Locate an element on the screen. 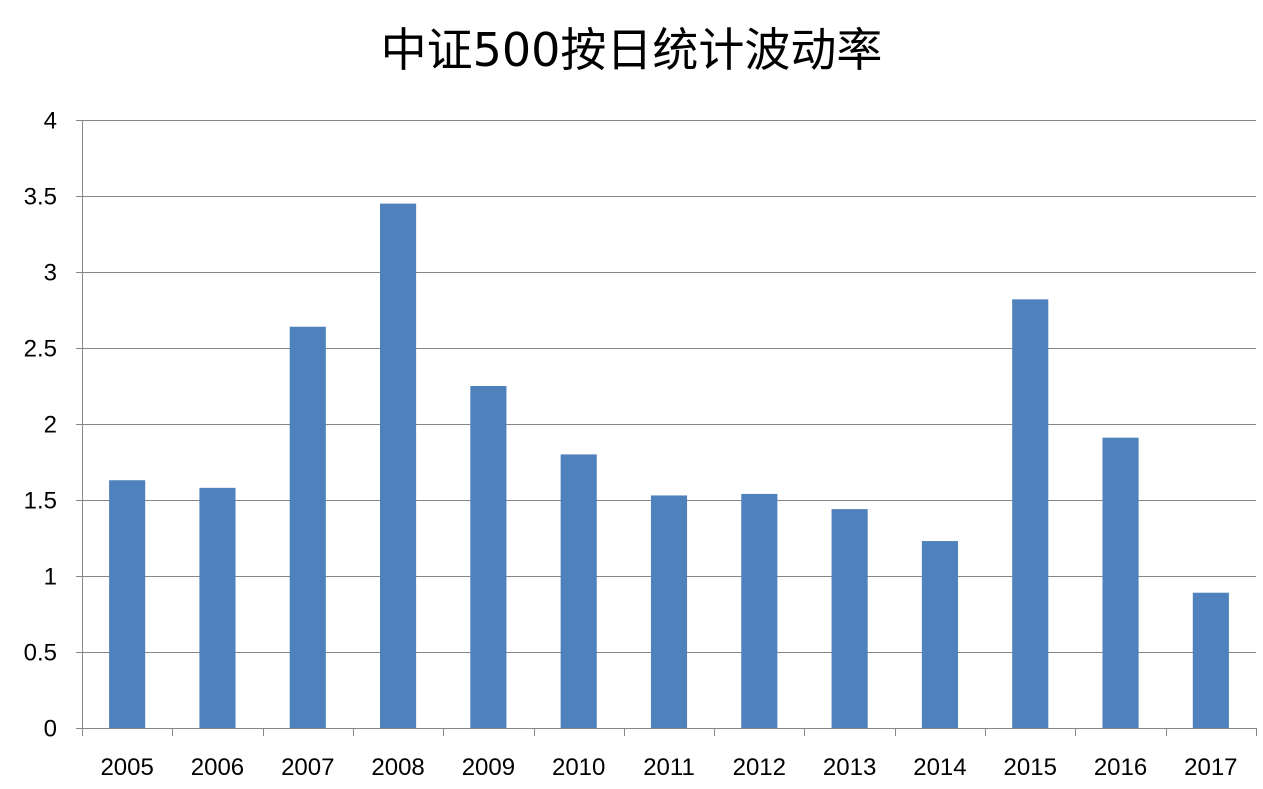 This screenshot has height=789, width=1263. x-tick-label: 2008 is located at coordinates (397, 767).